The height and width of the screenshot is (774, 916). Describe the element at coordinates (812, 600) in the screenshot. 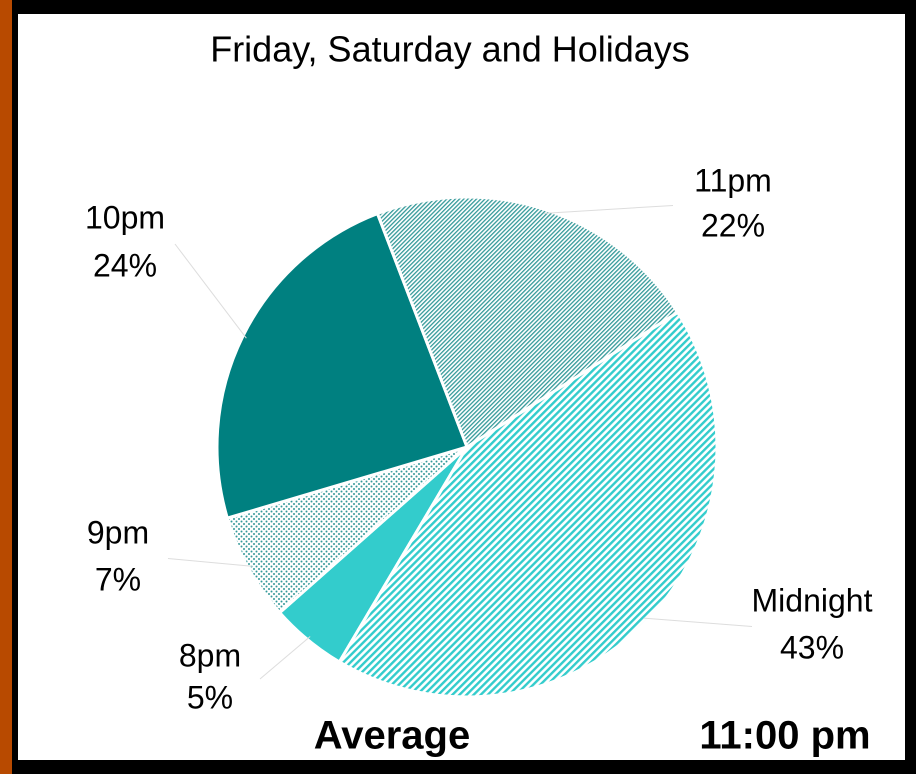

I see `slice-label: Midnight` at that location.